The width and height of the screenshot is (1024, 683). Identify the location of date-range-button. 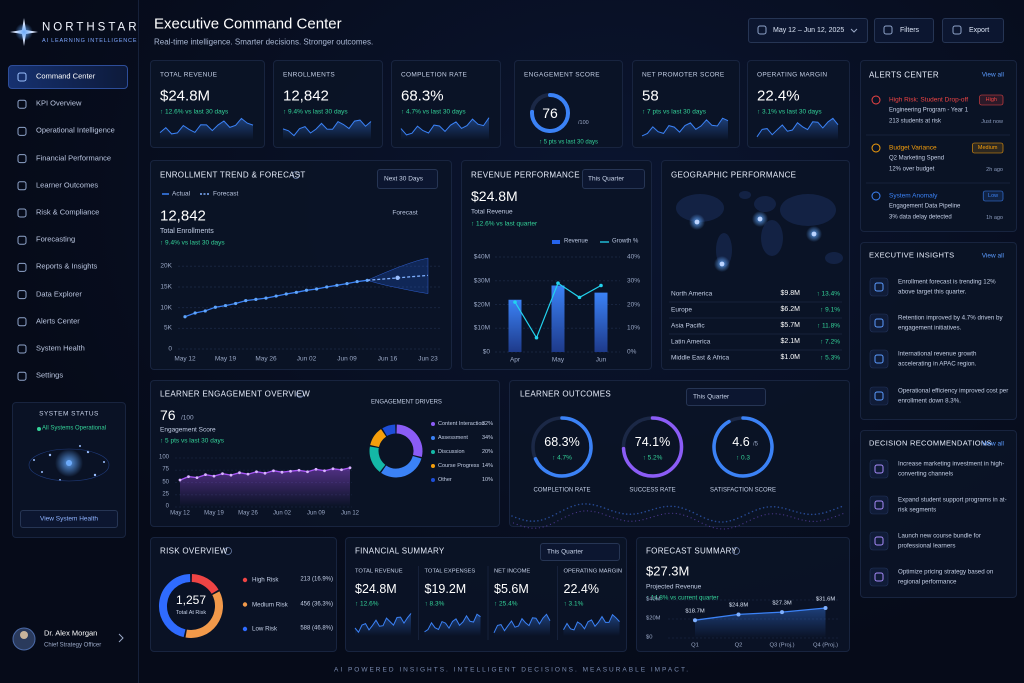
(808, 30).